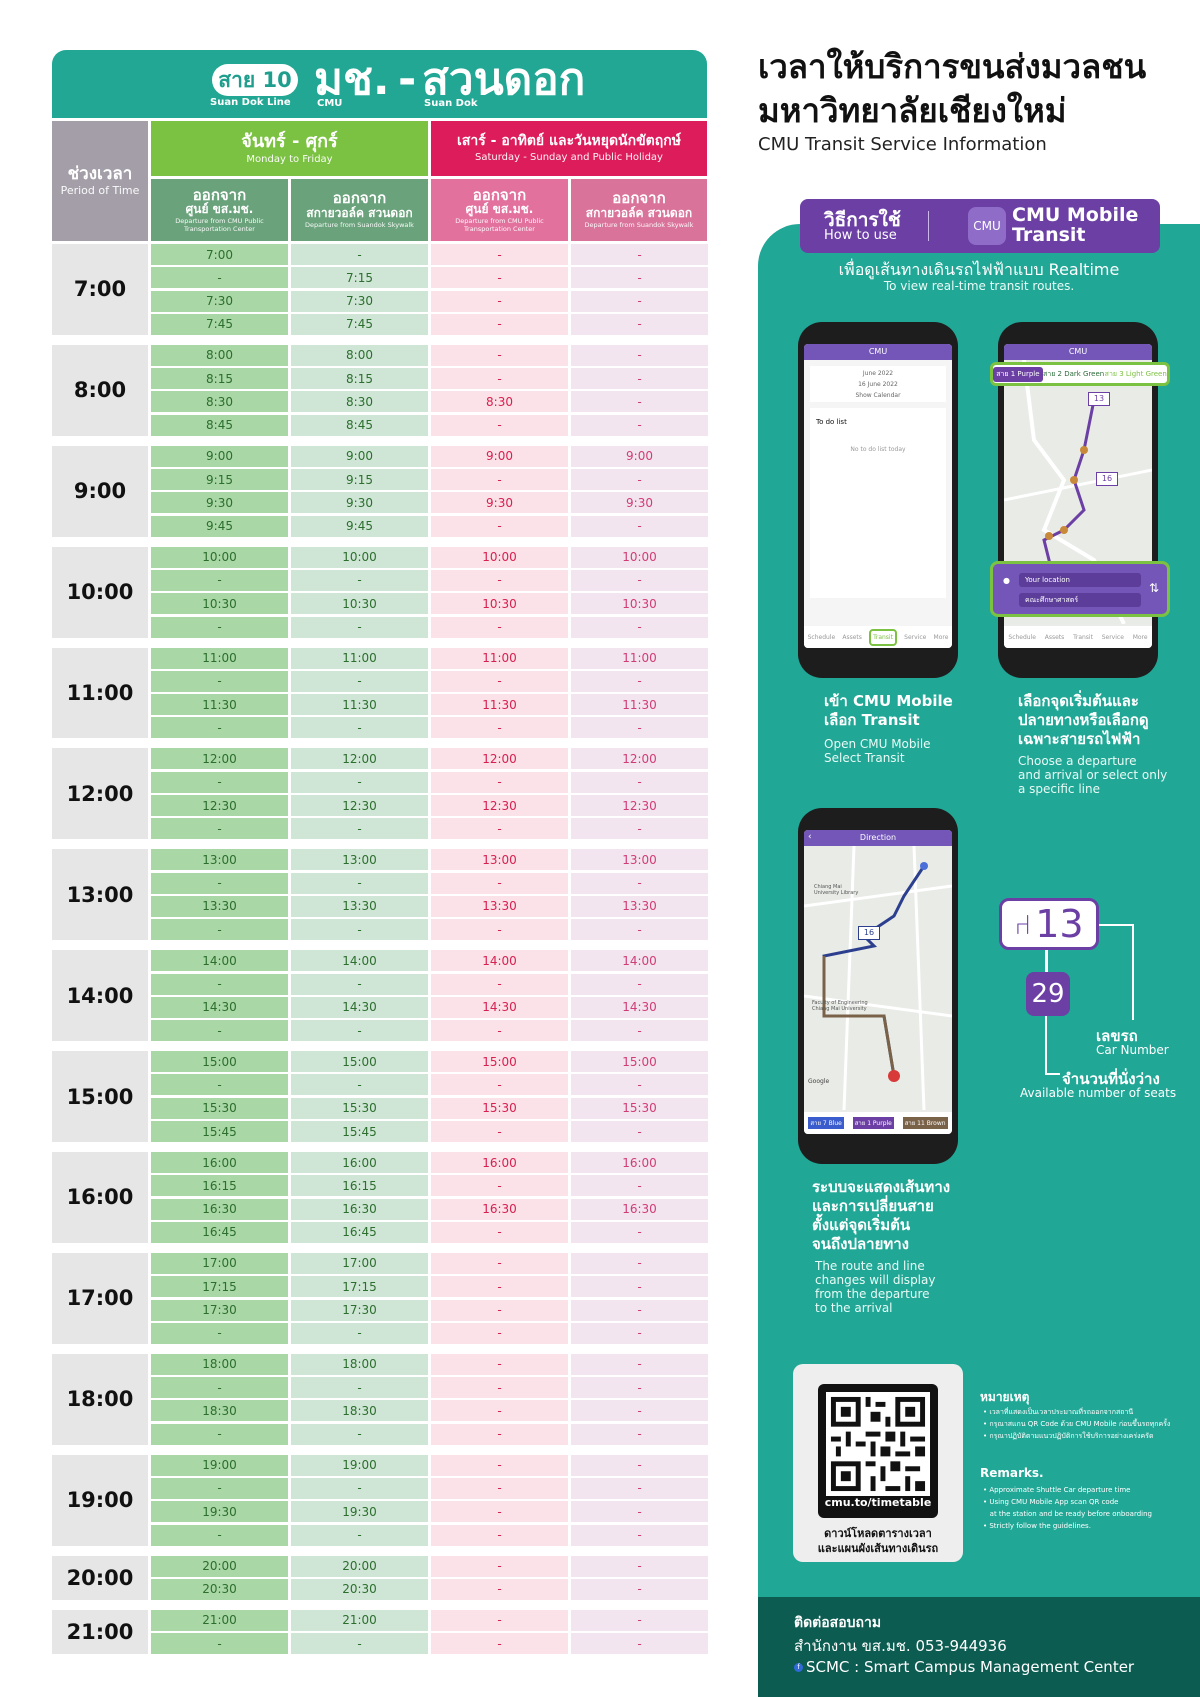 This screenshot has height=1697, width=1200. Describe the element at coordinates (359, 301) in the screenshot. I see `departure-time-cell: 7:30` at that location.